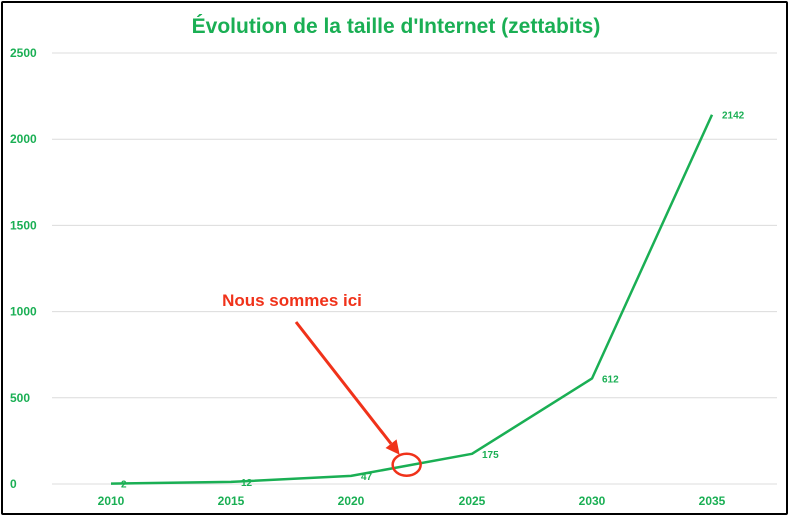 The width and height of the screenshot is (793, 520). I want to click on data-label-612: 612, so click(610, 379).